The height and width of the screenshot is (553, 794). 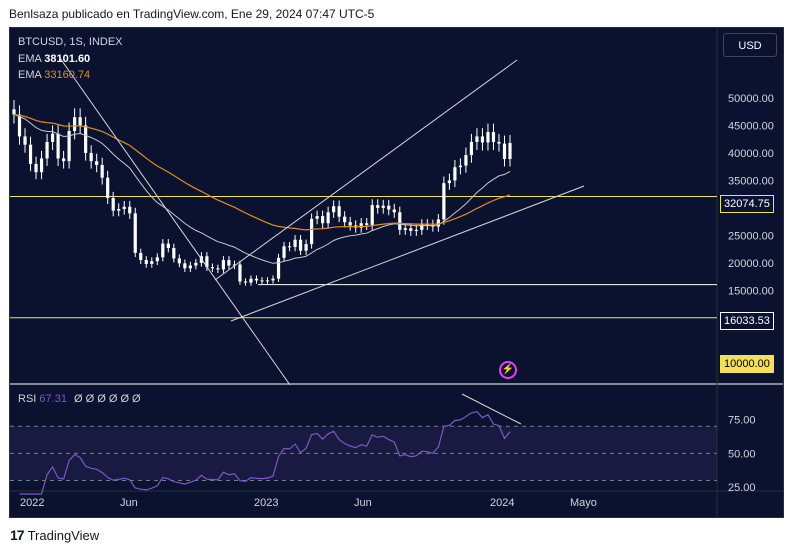 I want to click on rsi-label: RSI, so click(x=27, y=399).